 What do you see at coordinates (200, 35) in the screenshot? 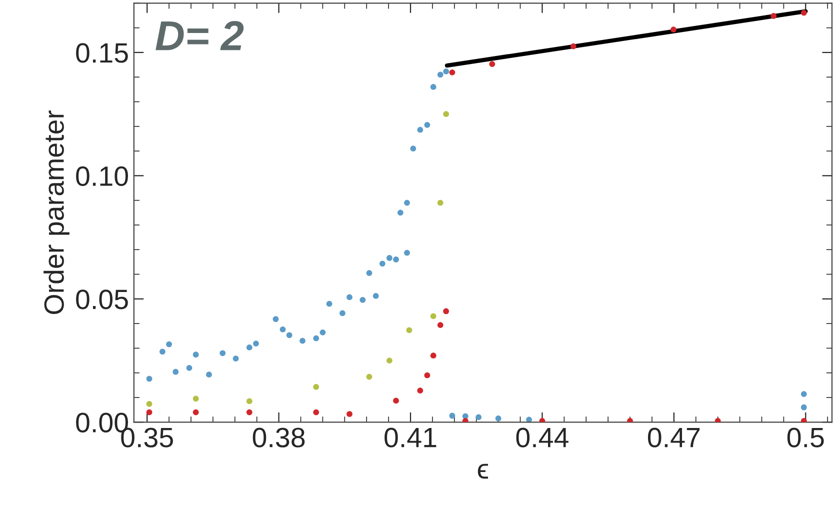
I see `annotation: D= 2` at bounding box center [200, 35].